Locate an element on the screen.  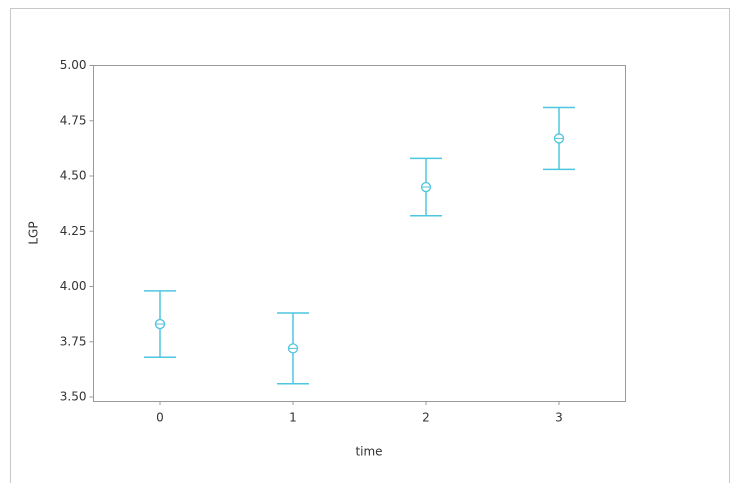
y-tick-label: 4.25 is located at coordinates (73, 231).